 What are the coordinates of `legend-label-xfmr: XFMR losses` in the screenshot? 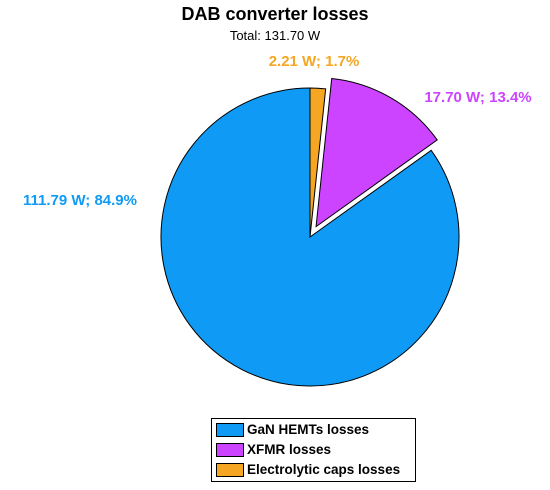 It's located at (289, 449).